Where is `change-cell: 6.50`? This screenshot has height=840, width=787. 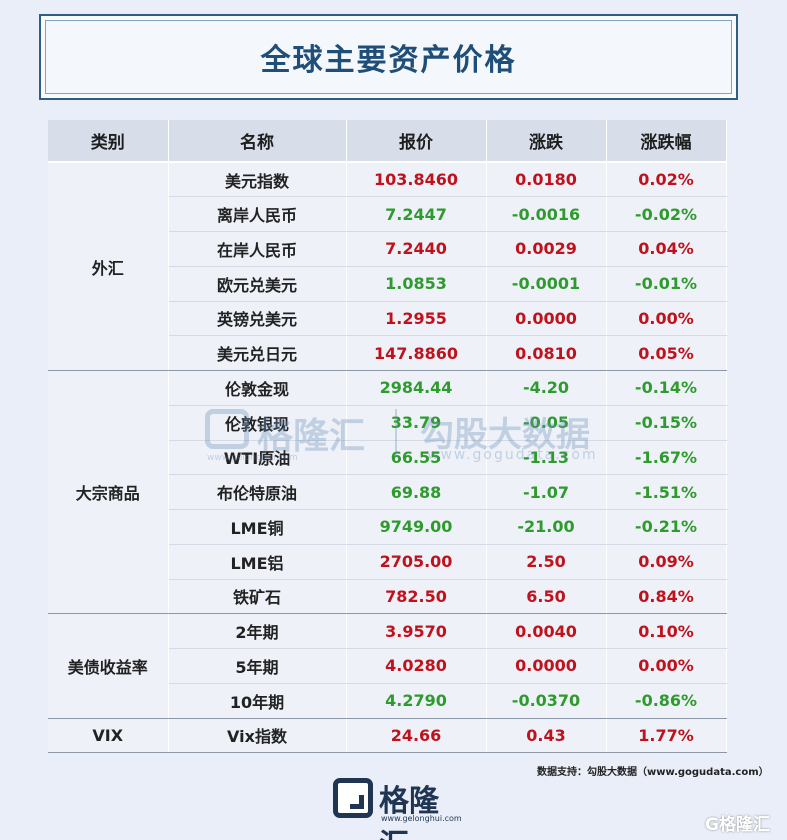
change-cell: 6.50 is located at coordinates (546, 597).